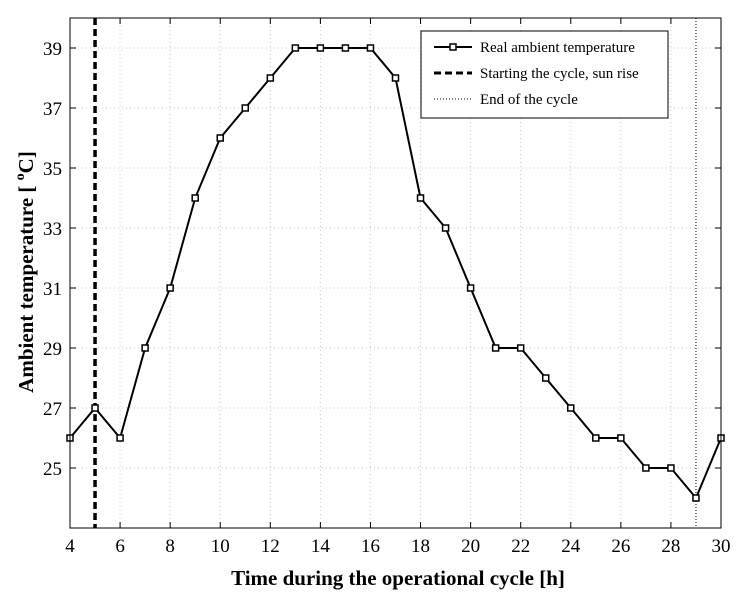  What do you see at coordinates (70, 546) in the screenshot?
I see `x-tick-label: 4` at bounding box center [70, 546].